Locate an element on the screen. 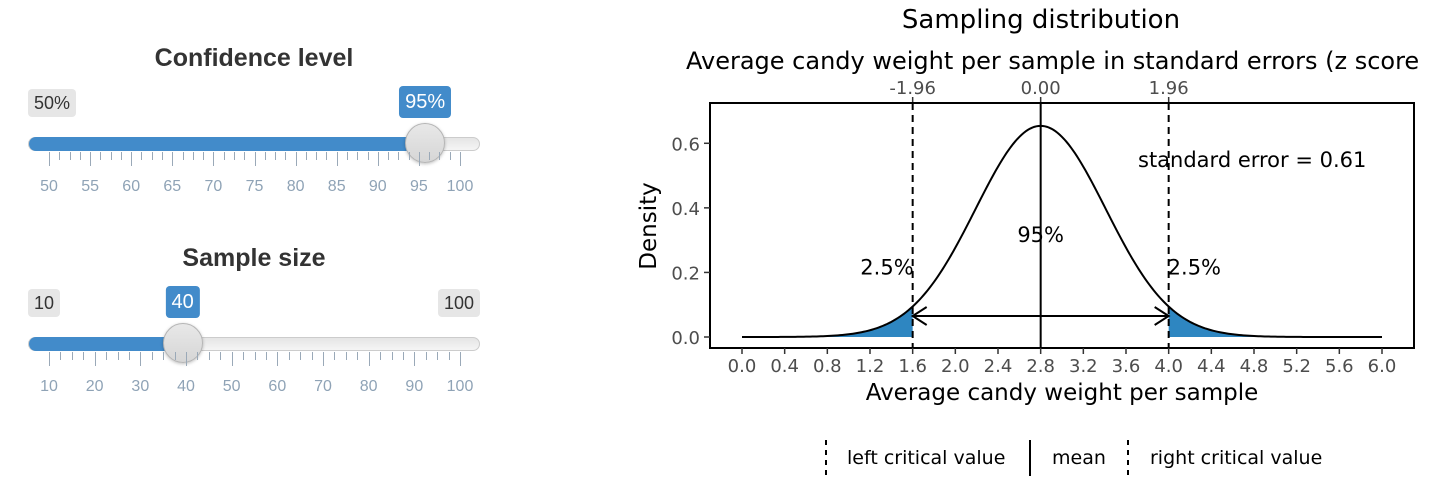  legend-label-right-critical: right critical value is located at coordinates (1236, 458).